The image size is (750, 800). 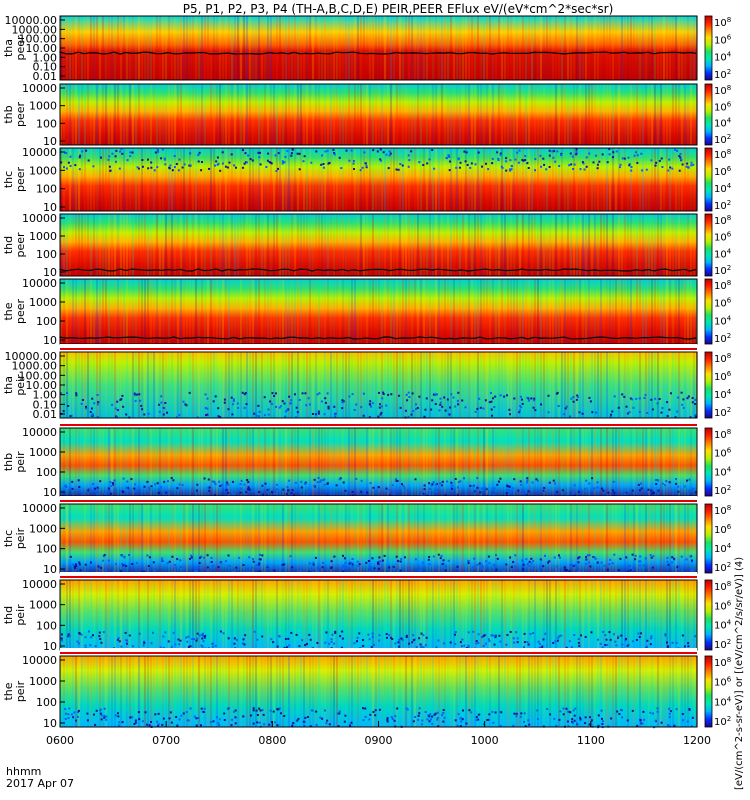 I want to click on spectrogram-tha-peer, so click(x=378, y=48).